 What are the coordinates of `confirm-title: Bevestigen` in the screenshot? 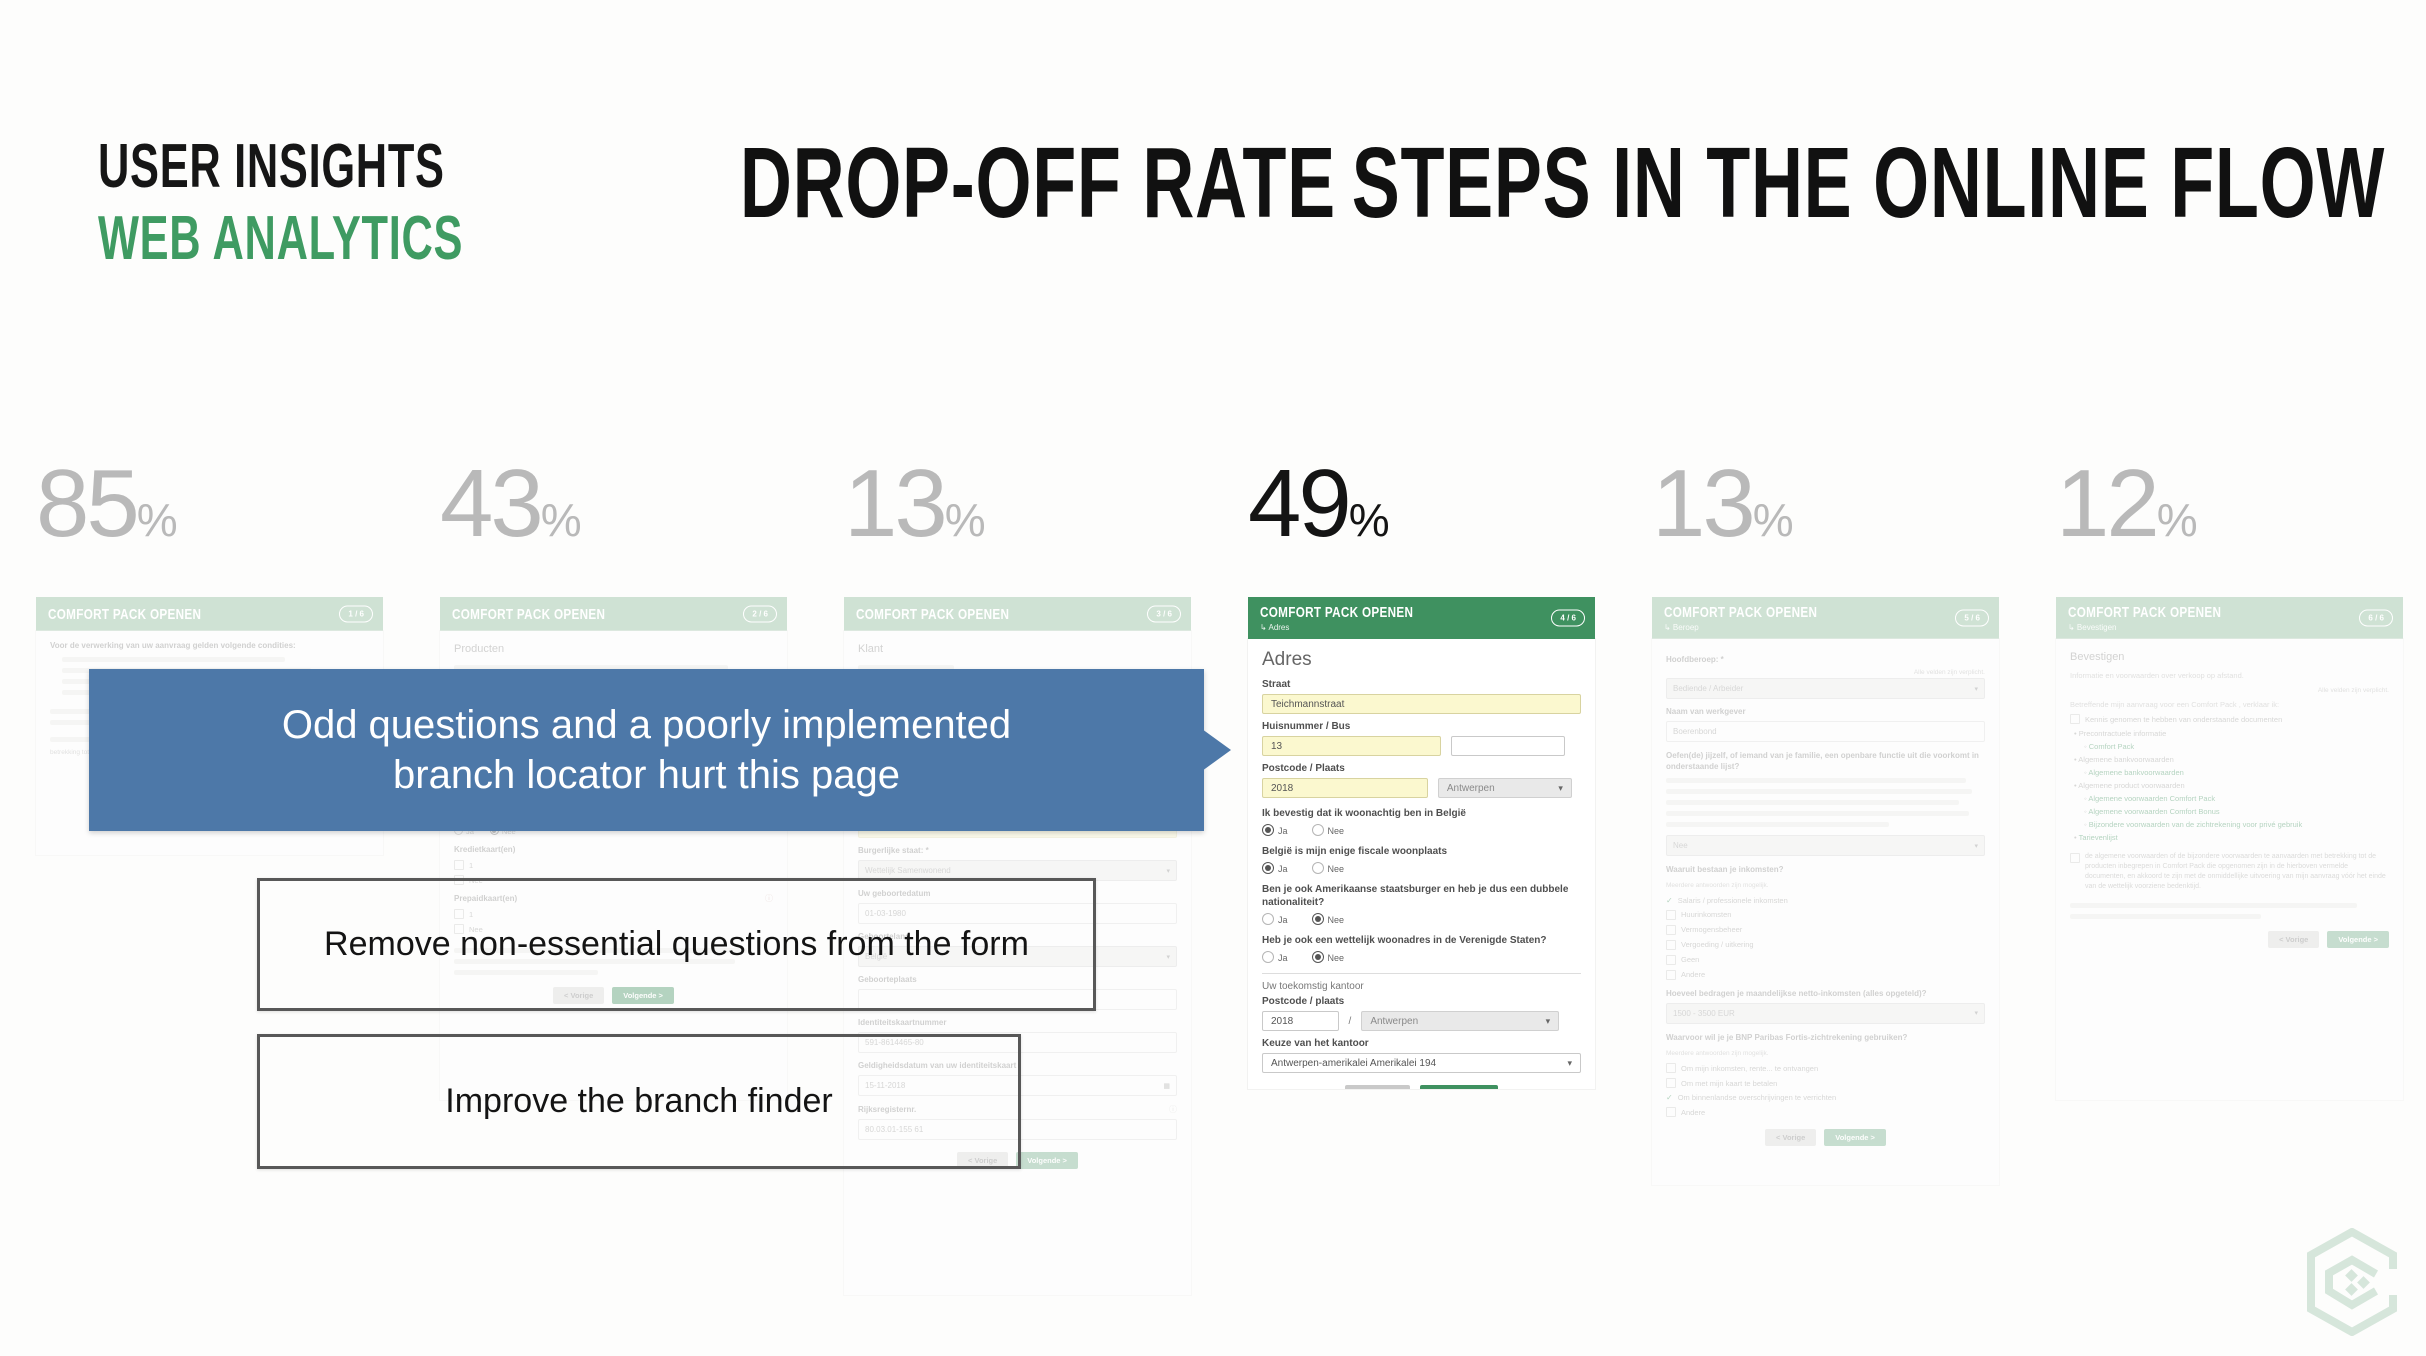 It's located at (2097, 657).